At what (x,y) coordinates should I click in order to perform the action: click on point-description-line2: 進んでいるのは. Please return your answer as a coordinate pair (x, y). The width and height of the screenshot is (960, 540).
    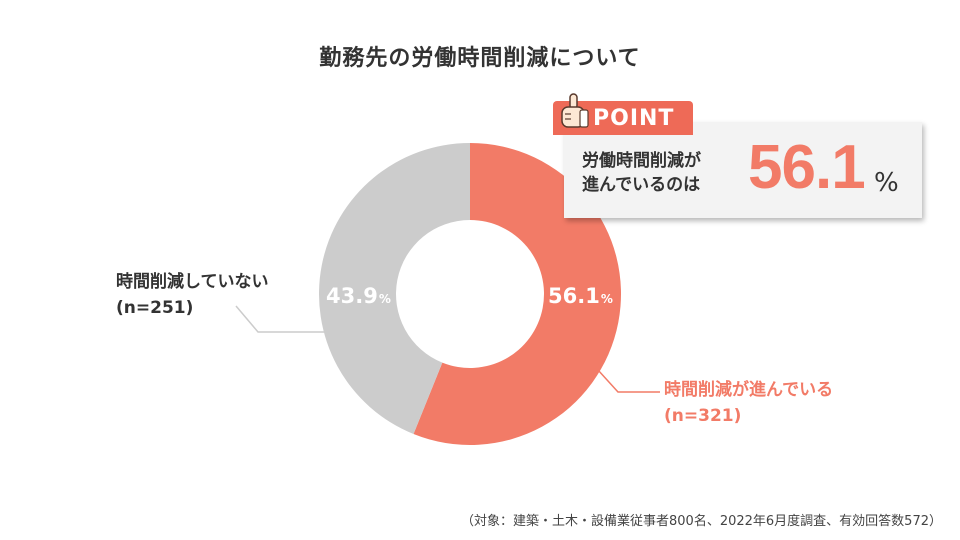
    Looking at the image, I should click on (641, 185).